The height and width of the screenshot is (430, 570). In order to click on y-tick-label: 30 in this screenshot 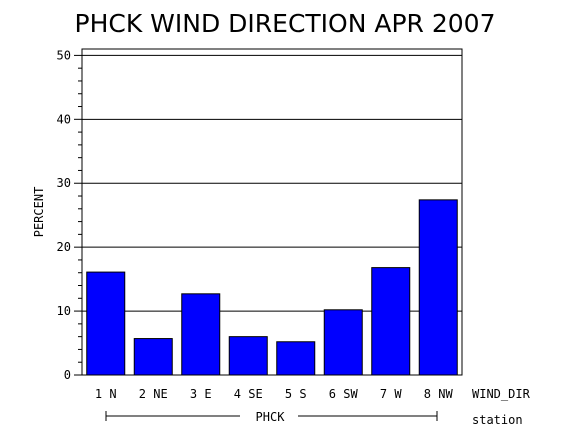, I will do `click(64, 183)`.